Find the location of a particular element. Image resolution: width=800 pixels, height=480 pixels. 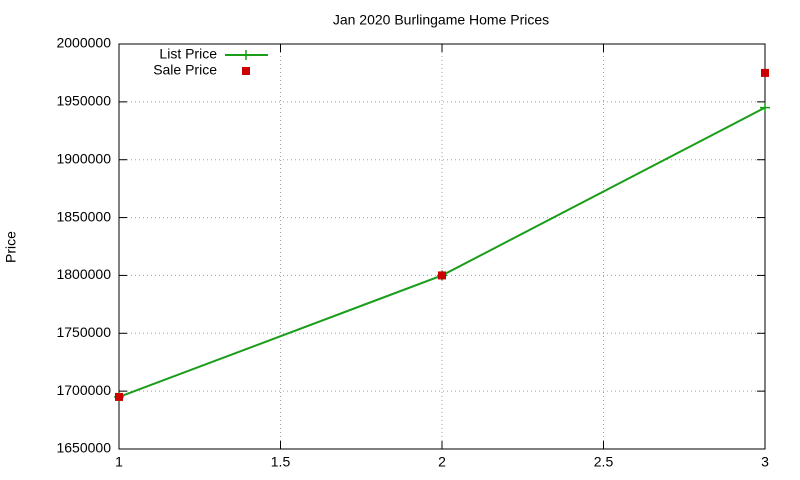

y-tick-label: 2000000 is located at coordinates (83, 43).